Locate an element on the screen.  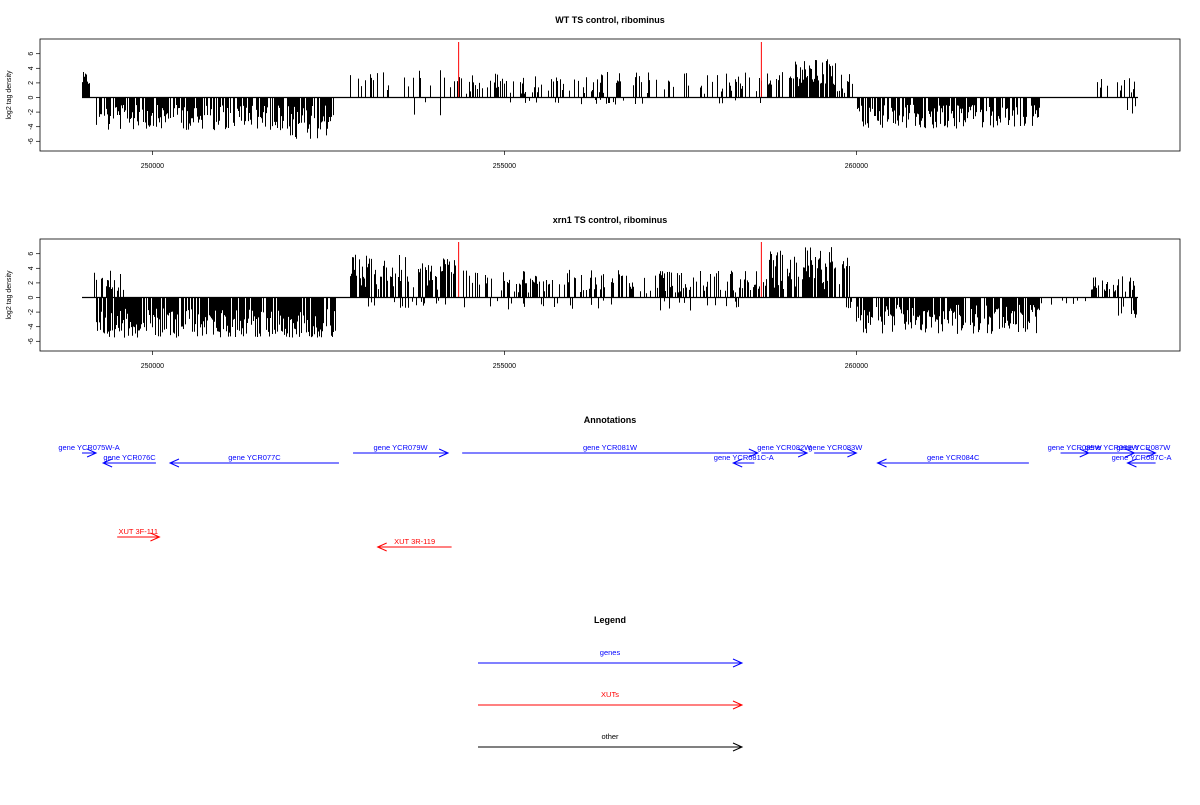
legend: Legend genes XUTs other is located at coordinates (611, 683).